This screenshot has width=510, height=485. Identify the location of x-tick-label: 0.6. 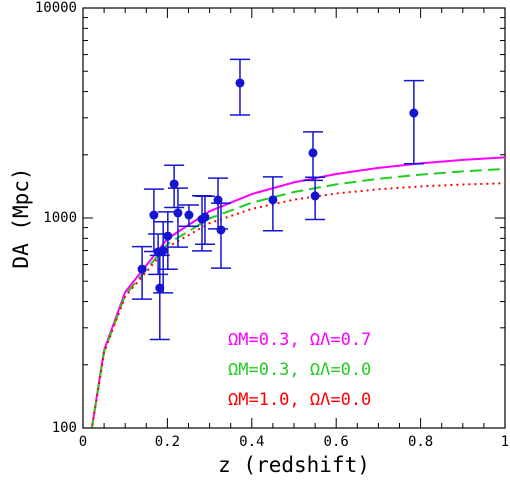
(336, 442).